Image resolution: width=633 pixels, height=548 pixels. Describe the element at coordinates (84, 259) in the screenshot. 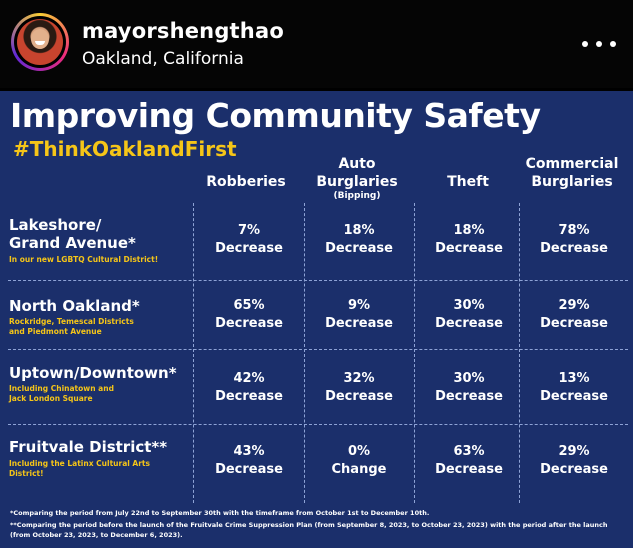

I see `row-subtitle: In our new LGBTQ Cultural District!` at that location.